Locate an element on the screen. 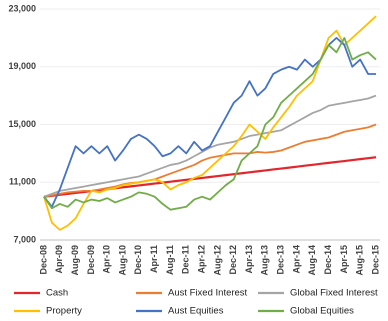 The width and height of the screenshot is (388, 321). x-tick-label: Aug-13 is located at coordinates (265, 260).